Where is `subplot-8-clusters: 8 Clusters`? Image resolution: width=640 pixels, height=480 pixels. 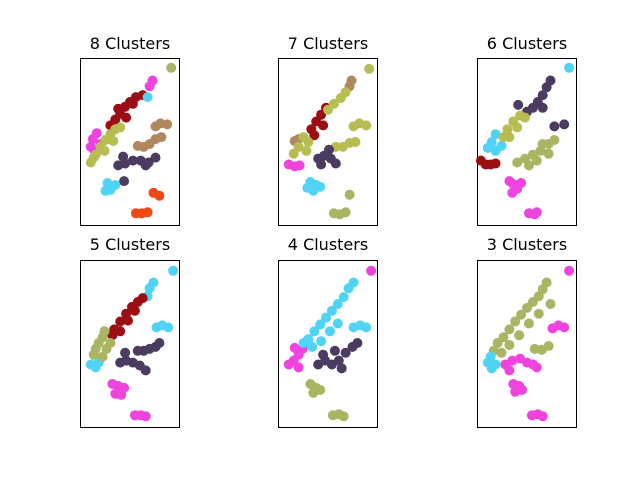 subplot-8-clusters: 8 Clusters is located at coordinates (130, 130).